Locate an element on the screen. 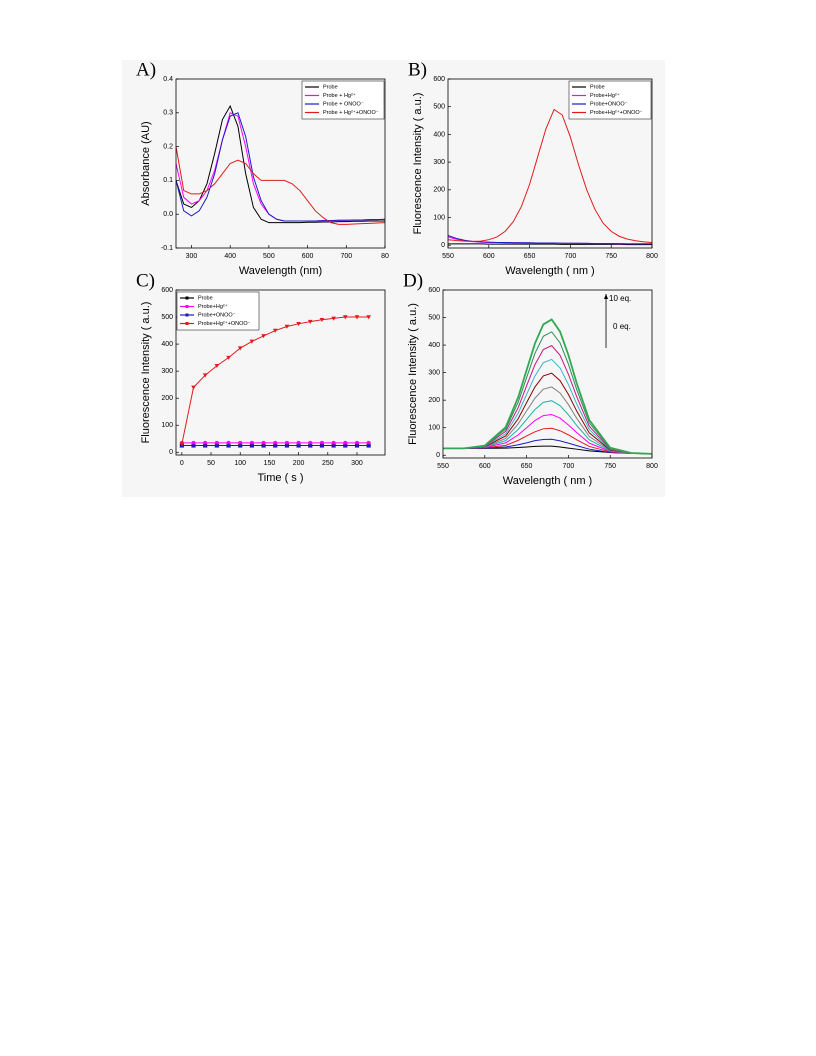 The image size is (816, 1056). x-tick-label: 300 is located at coordinates (357, 463).